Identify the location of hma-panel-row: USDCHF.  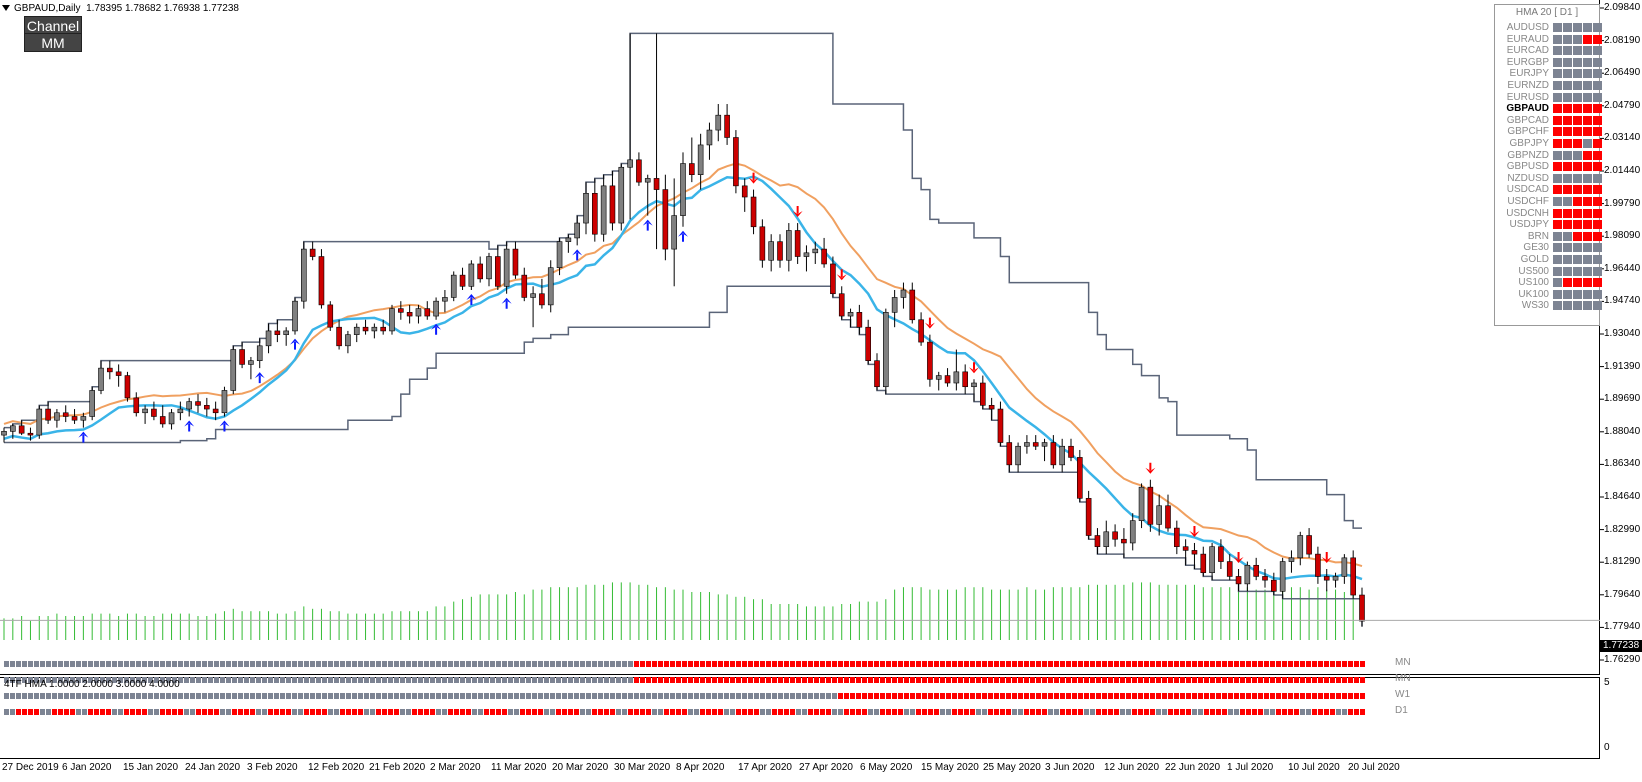
(1549, 202).